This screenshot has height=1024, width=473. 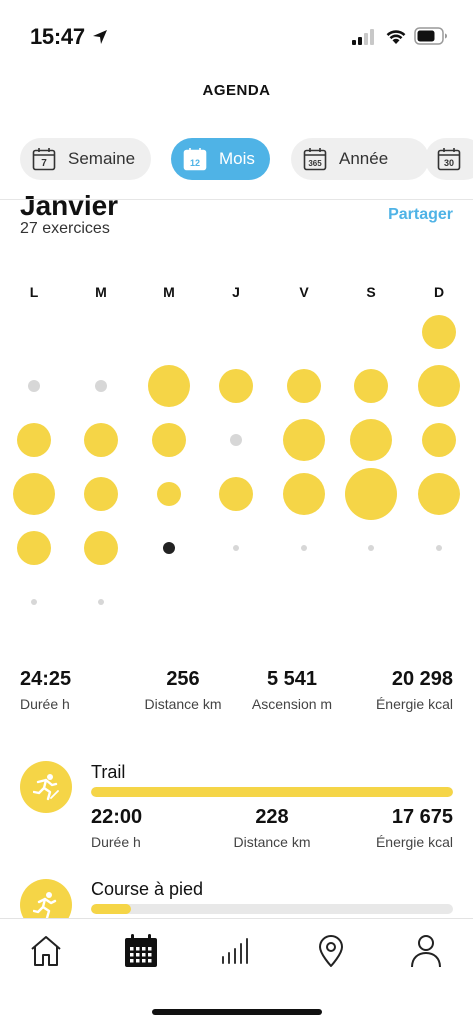 What do you see at coordinates (371, 292) in the screenshot?
I see `weekday-label: S` at bounding box center [371, 292].